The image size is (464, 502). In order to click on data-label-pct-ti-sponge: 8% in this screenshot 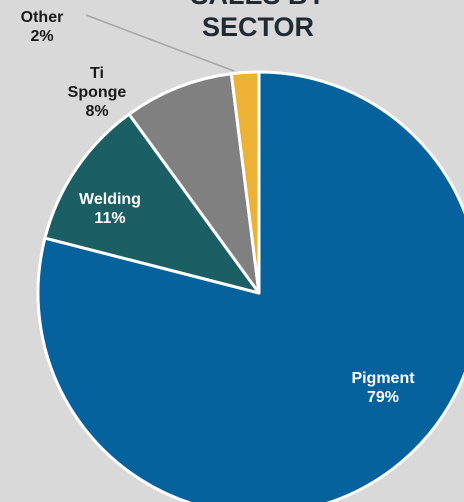, I will do `click(96, 111)`.